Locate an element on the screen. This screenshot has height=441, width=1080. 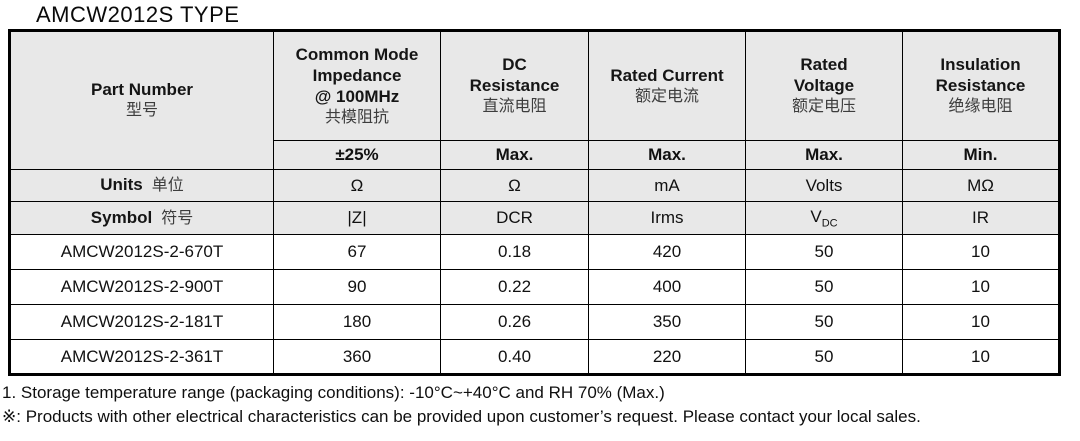
part-number-cell: AMCW2012S-2-670T is located at coordinates (141, 252).